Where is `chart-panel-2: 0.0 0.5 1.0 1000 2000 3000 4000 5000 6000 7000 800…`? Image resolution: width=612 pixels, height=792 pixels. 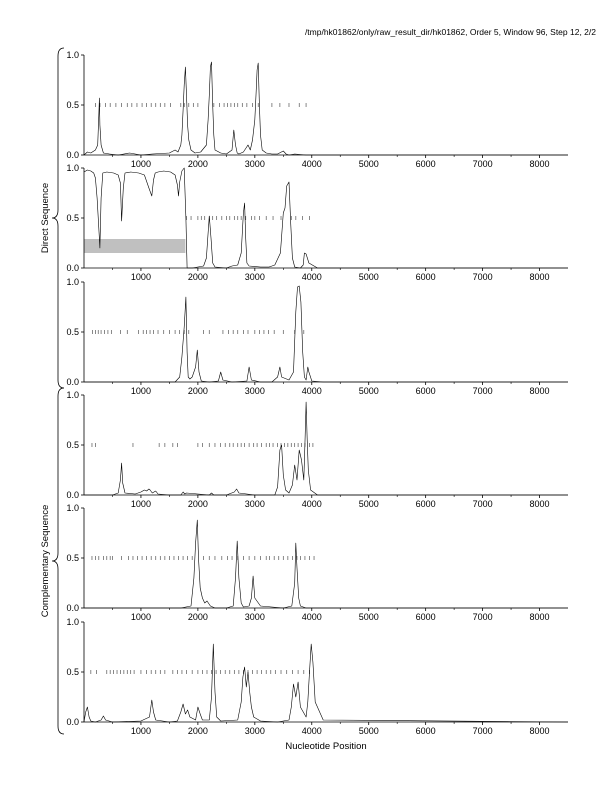 chart-panel-2: 0.0 0.5 1.0 1000 2000 3000 4000 5000 6000 7000 800… is located at coordinates (317, 222).